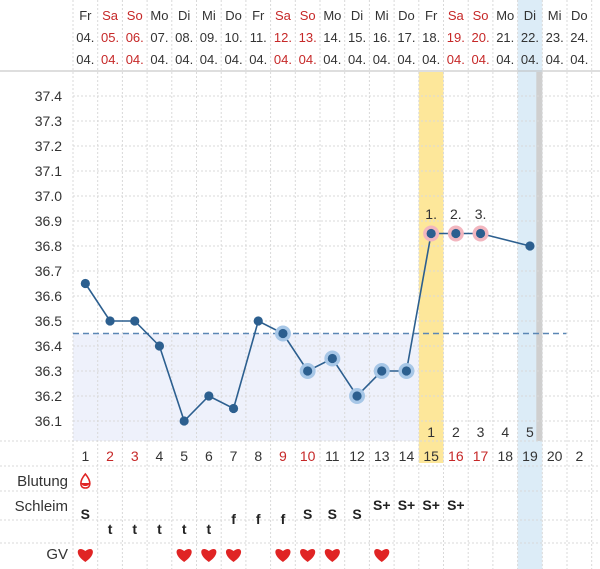 Image resolution: width=600 pixels, height=569 pixels. Describe the element at coordinates (481, 37) in the screenshot. I see `header-date: 20.` at that location.